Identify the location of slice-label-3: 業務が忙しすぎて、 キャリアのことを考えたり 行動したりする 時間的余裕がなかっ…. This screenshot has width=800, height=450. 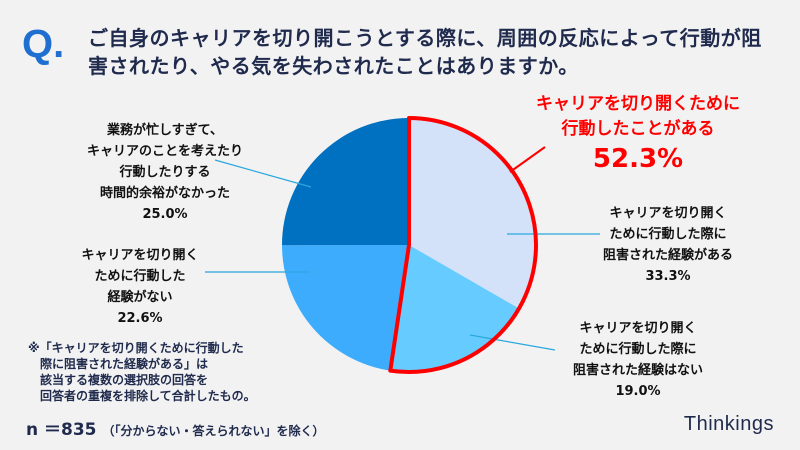
(165, 172).